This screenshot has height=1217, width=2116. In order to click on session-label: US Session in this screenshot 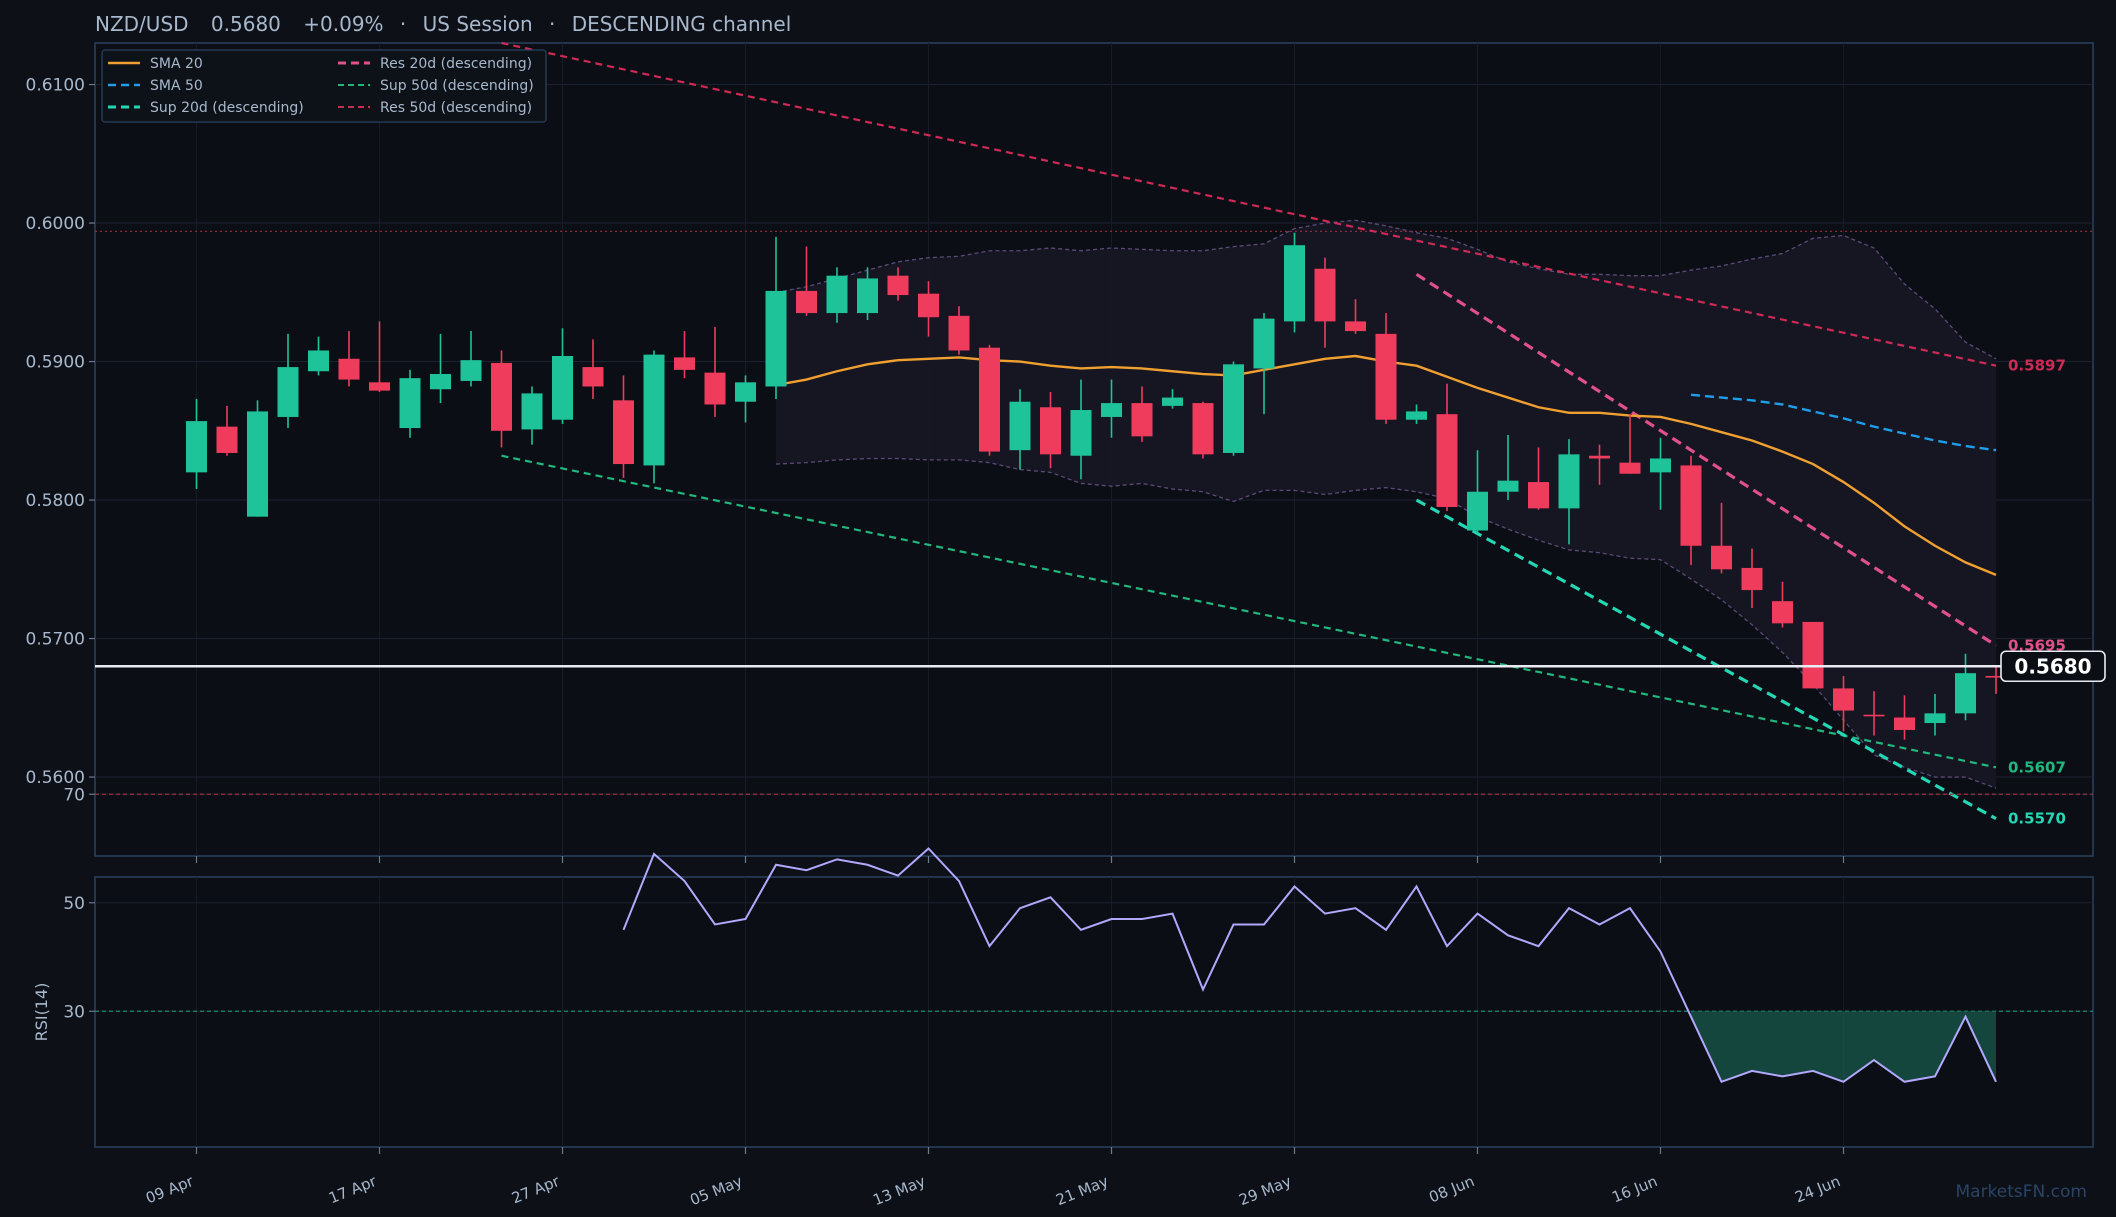, I will do `click(478, 24)`.